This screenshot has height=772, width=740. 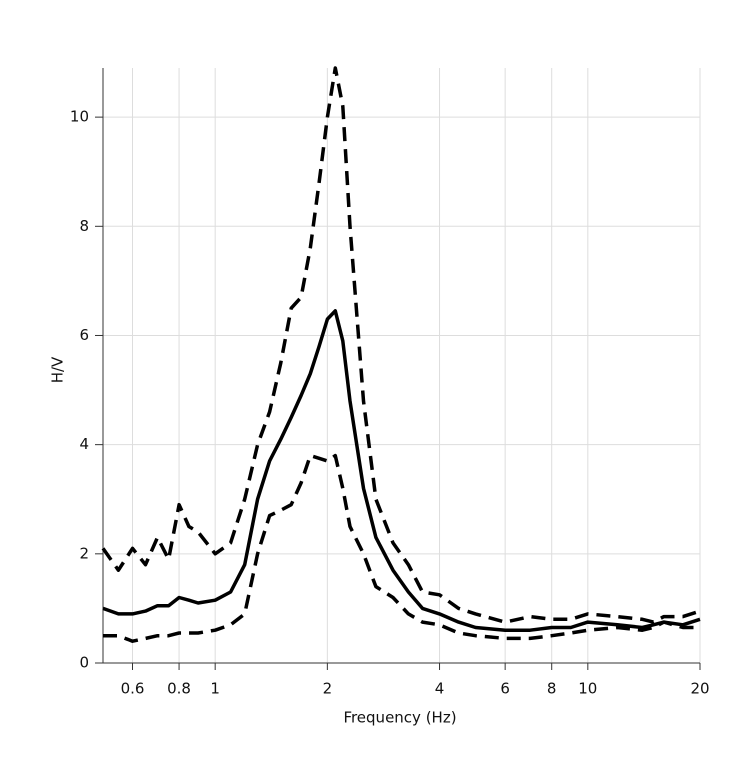 What do you see at coordinates (179, 689) in the screenshot?
I see `x-tick-label: 0.8` at bounding box center [179, 689].